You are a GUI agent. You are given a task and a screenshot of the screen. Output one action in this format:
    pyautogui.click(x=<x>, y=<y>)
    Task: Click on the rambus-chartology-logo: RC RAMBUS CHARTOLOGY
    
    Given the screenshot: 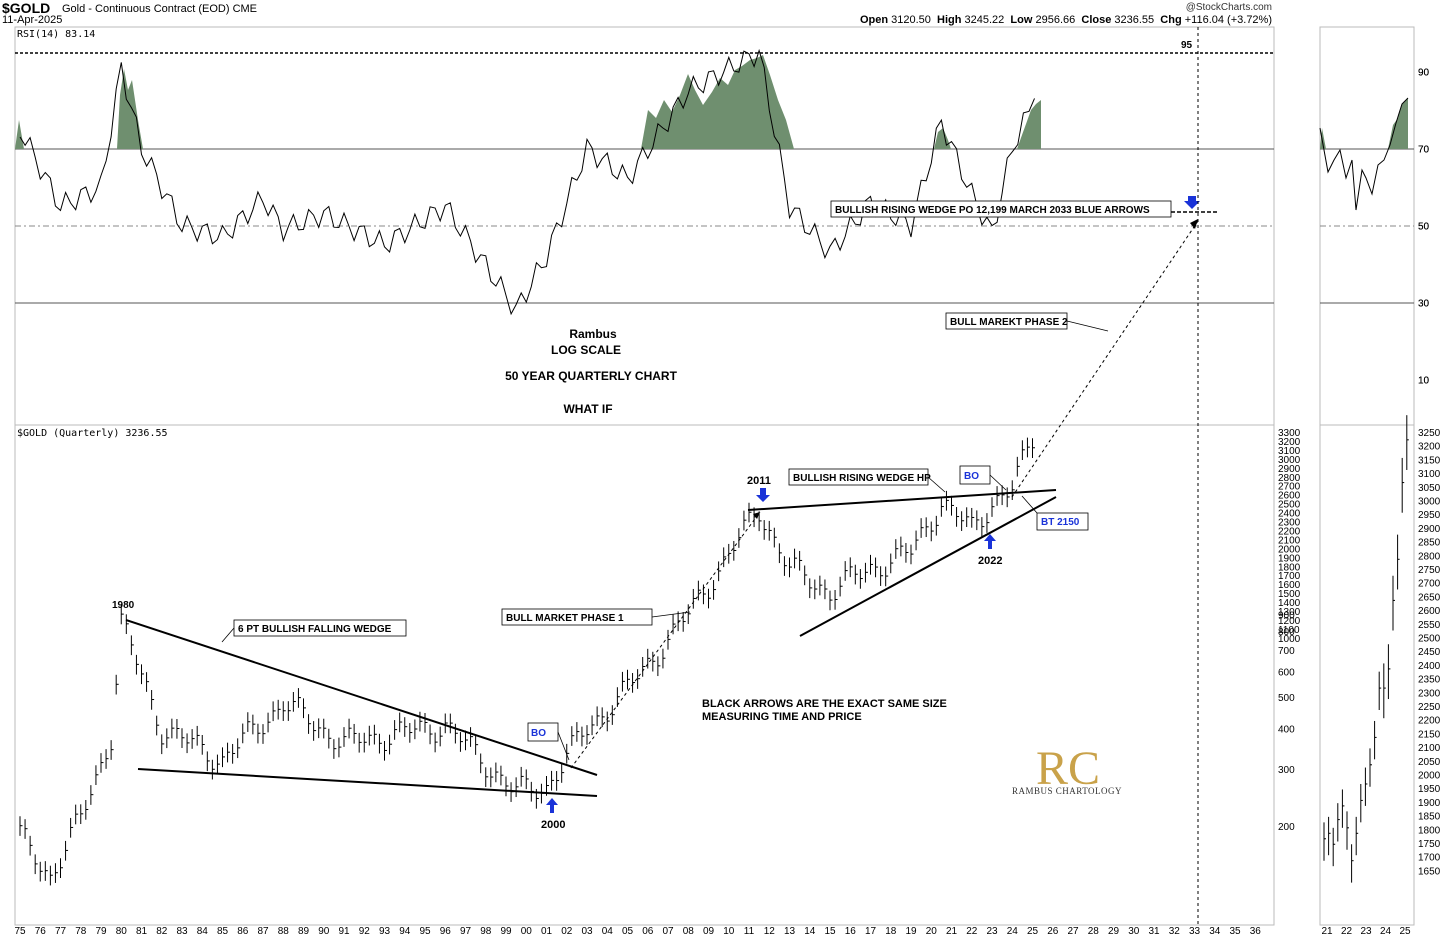 What is the action you would take?
    pyautogui.click(x=1067, y=769)
    